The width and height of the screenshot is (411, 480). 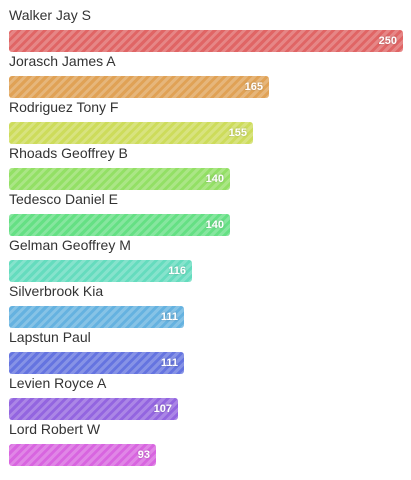 I want to click on bar: 116, so click(x=100, y=271).